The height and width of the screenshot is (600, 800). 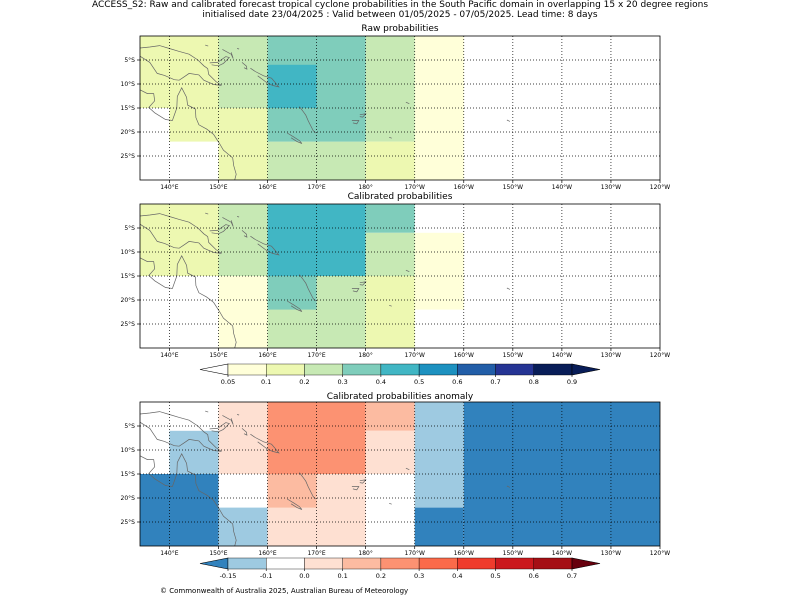 I want to click on x-tick-label: 170°W, so click(x=415, y=553).